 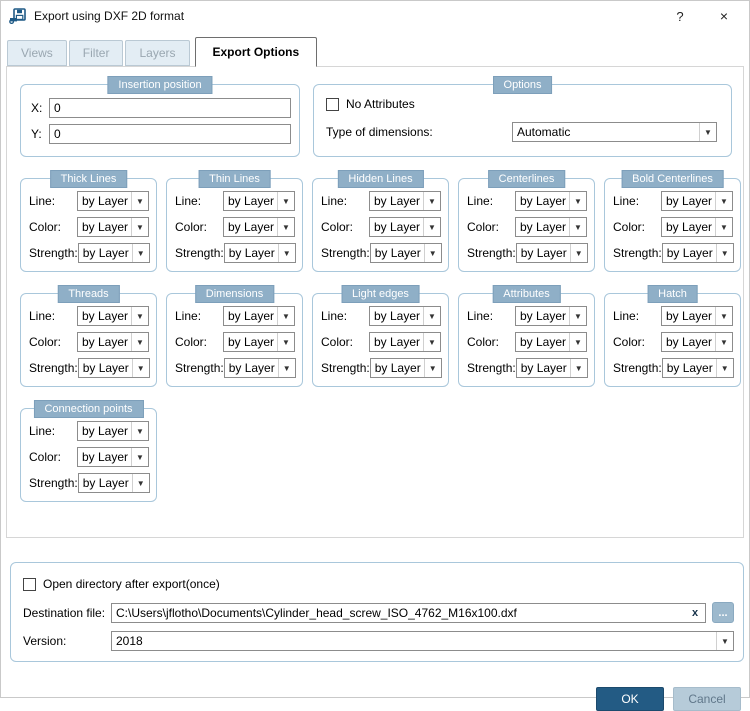 What do you see at coordinates (408, 612) in the screenshot?
I see `destination-file-input` at bounding box center [408, 612].